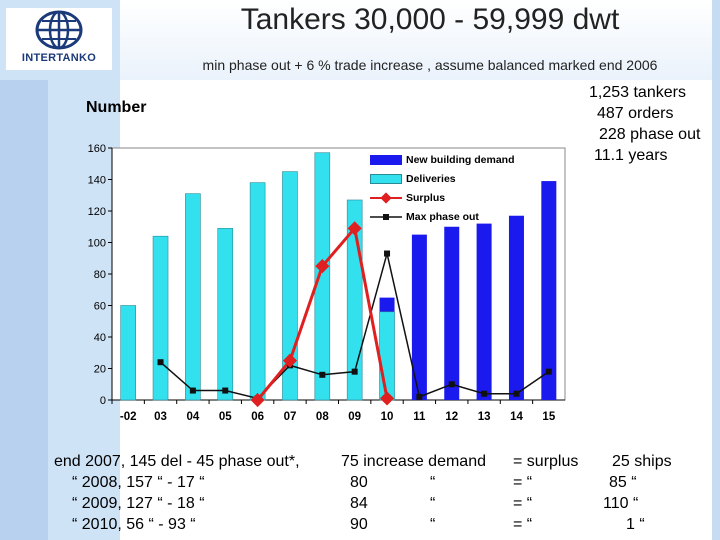  I want to click on y-axis-label: Number, so click(116, 107).